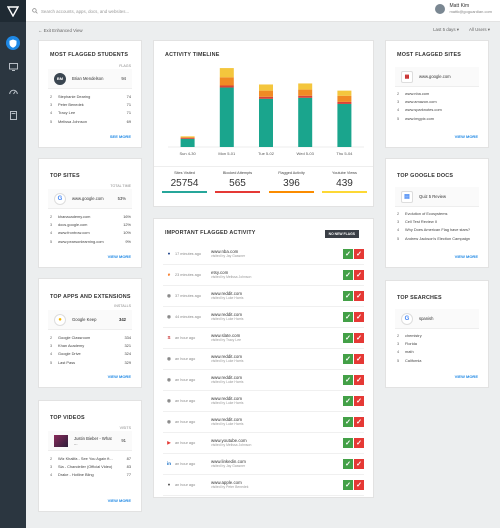 Image resolution: width=500 pixels, height=528 pixels. Describe the element at coordinates (90, 113) in the screenshot. I see `list-item: 4 Tracy Lee 71` at that location.